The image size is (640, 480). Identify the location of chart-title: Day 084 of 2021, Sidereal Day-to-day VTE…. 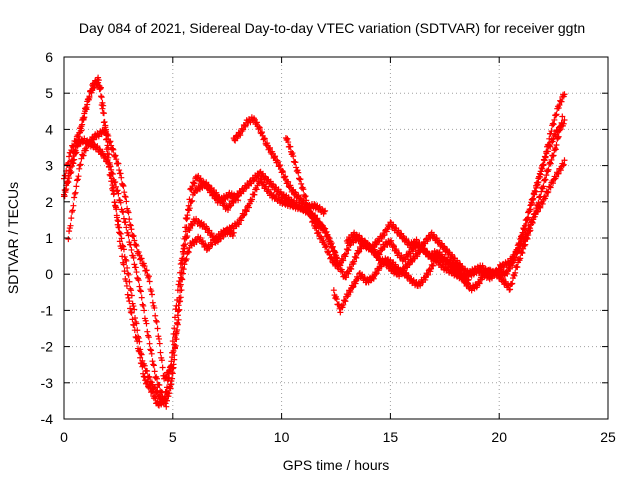
(332, 28).